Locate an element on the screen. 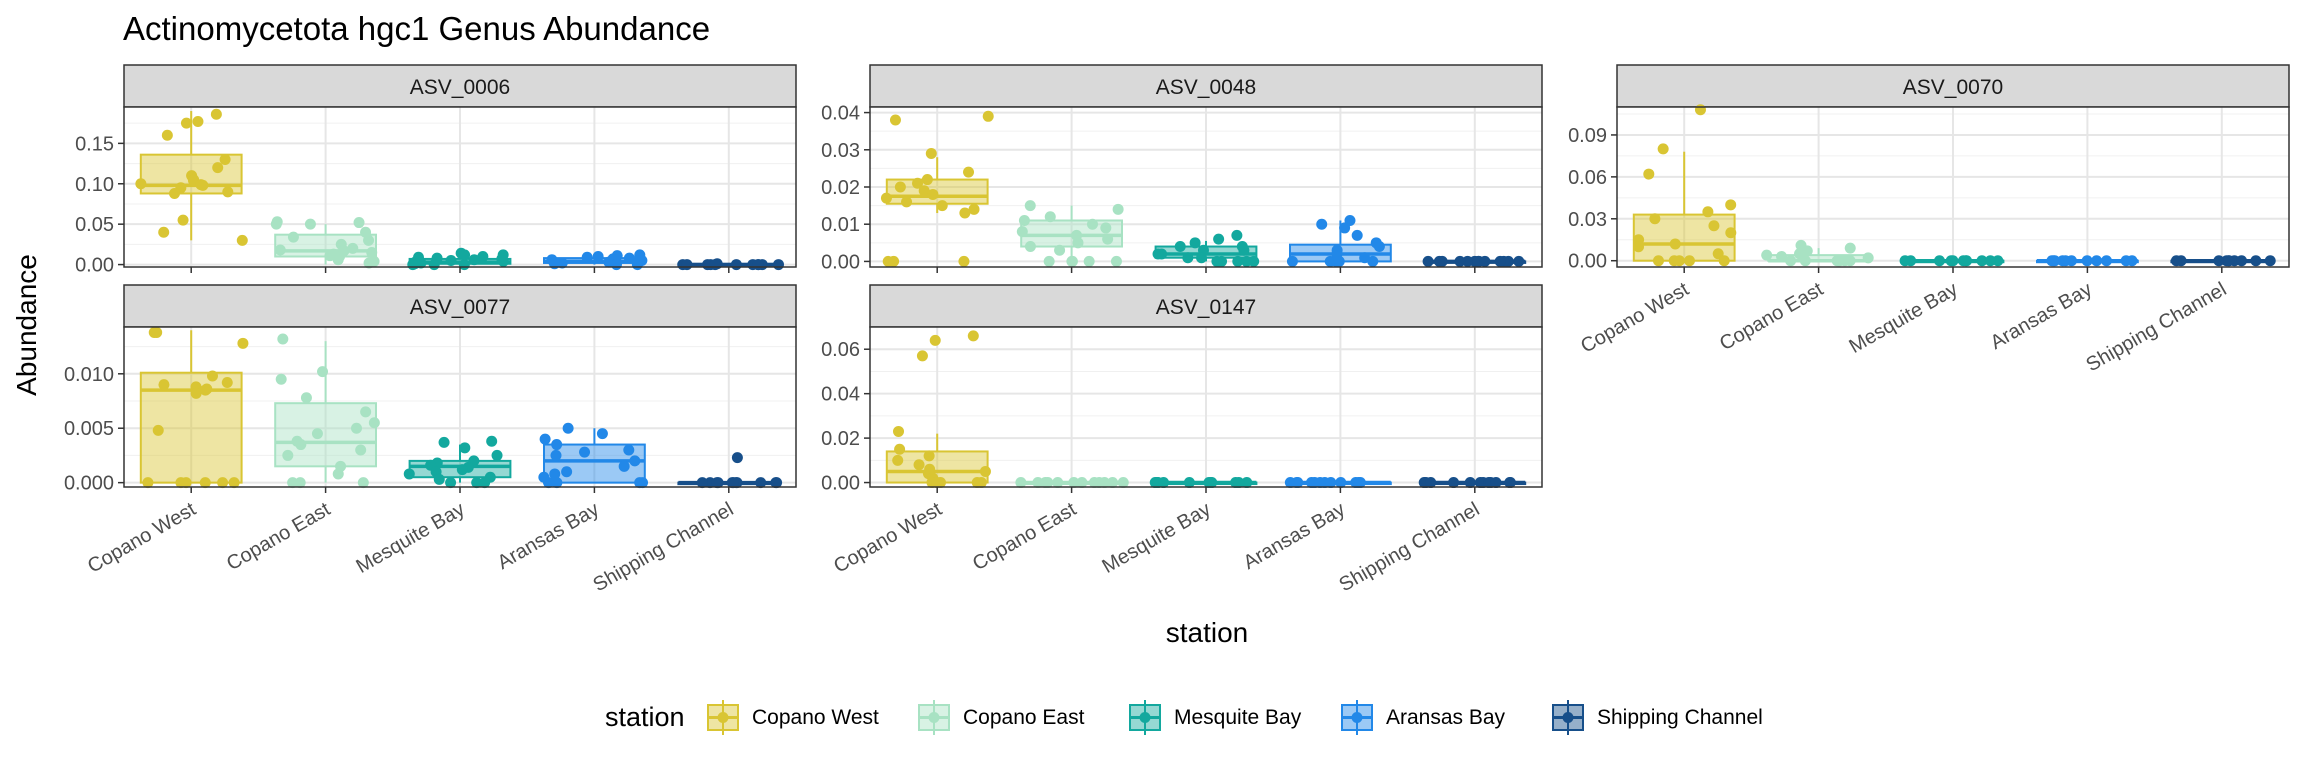 The width and height of the screenshot is (2304, 768). y-tick-label: 0.02 is located at coordinates (840, 439).